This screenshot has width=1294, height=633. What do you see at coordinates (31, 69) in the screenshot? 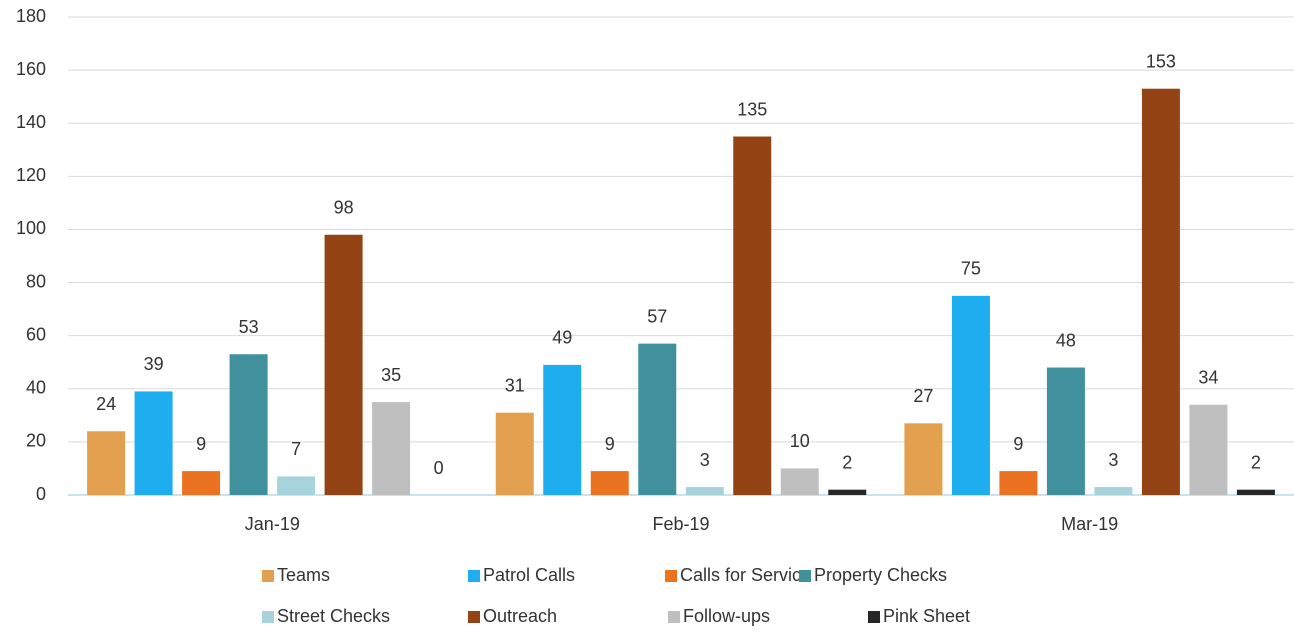
I see `y-tick-label: 160` at bounding box center [31, 69].